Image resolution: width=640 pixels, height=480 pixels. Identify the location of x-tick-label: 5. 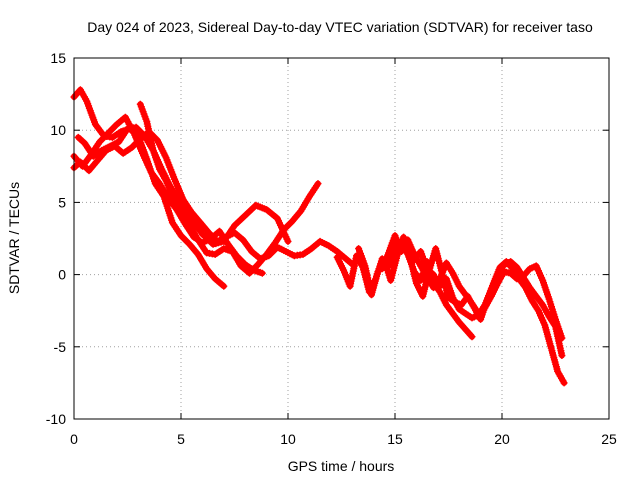
(181, 439).